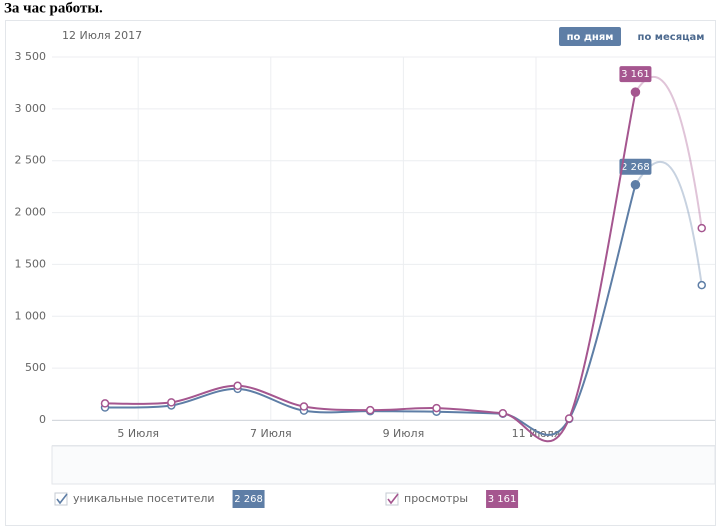  I want to click on legend-label: просмотры, so click(436, 498).